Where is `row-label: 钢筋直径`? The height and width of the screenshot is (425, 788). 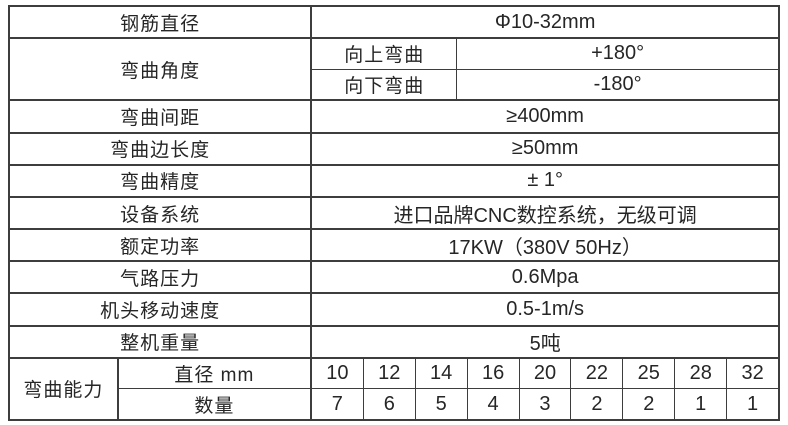
row-label: 钢筋直径 is located at coordinates (160, 24).